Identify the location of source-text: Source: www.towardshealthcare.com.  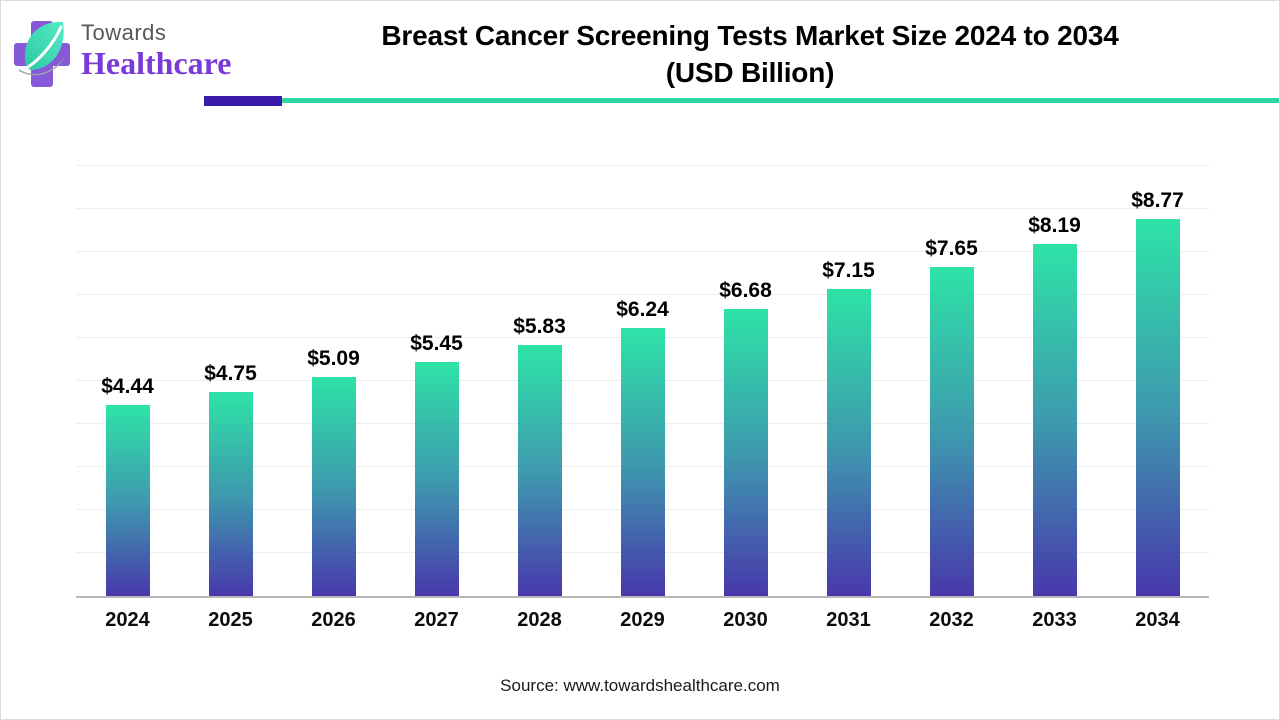
(640, 685).